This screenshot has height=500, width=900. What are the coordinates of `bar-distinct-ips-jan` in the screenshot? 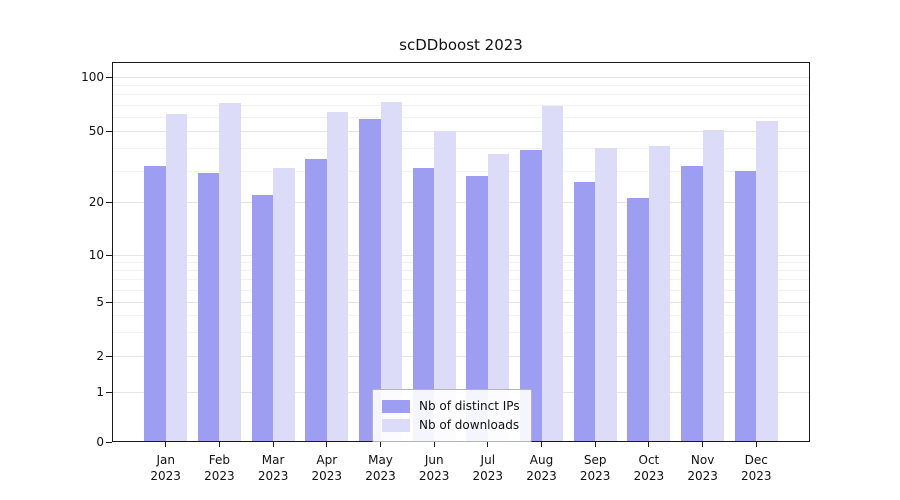 It's located at (155, 303).